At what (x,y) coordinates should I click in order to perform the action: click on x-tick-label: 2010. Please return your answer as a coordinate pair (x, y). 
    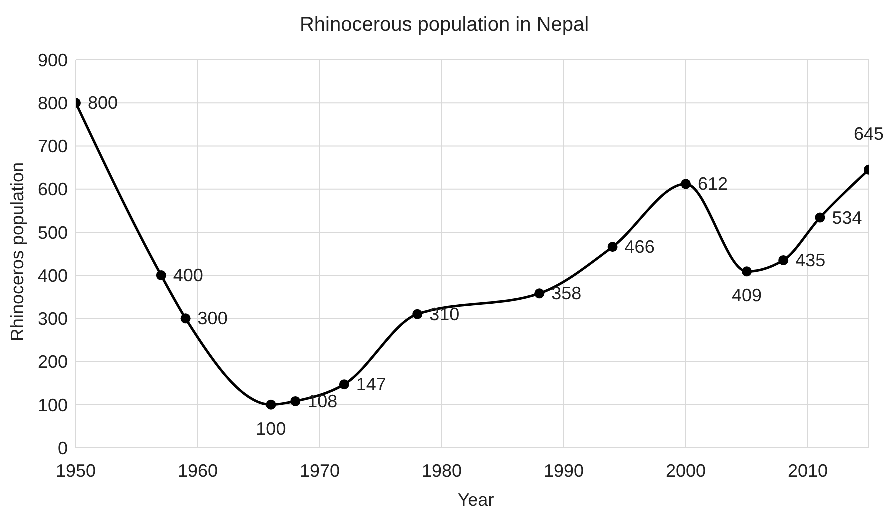
    Looking at the image, I should click on (808, 470).